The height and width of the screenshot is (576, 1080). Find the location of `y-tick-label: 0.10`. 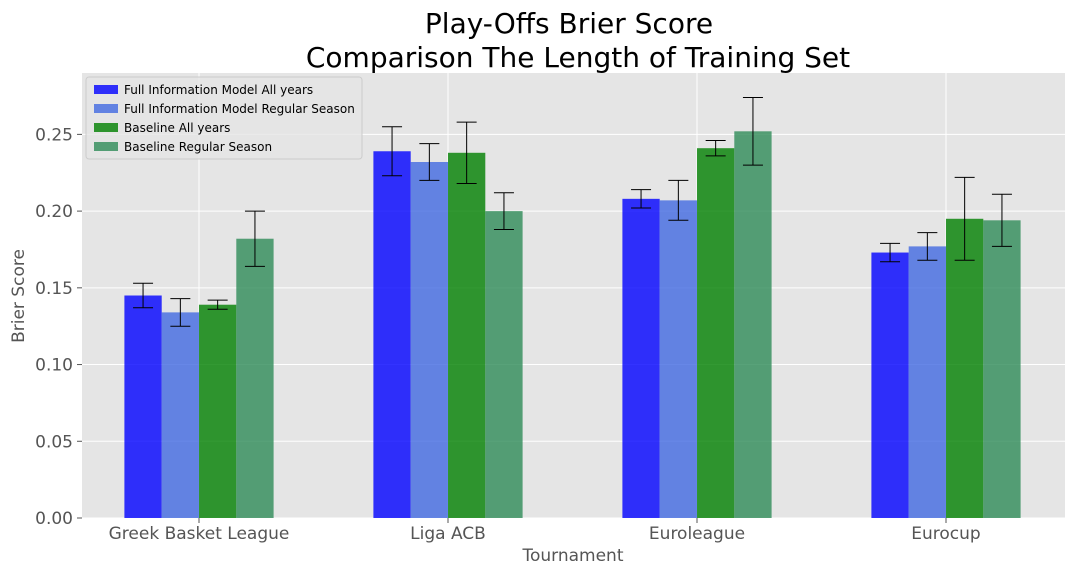

y-tick-label: 0.10 is located at coordinates (54, 366).